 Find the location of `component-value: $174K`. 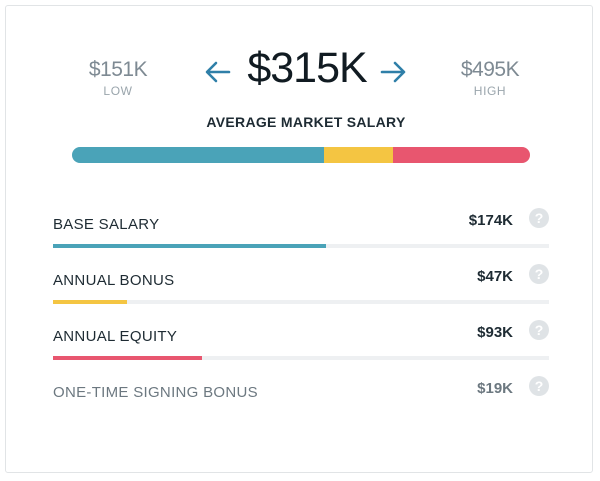

component-value: $174K is located at coordinates (490, 220).